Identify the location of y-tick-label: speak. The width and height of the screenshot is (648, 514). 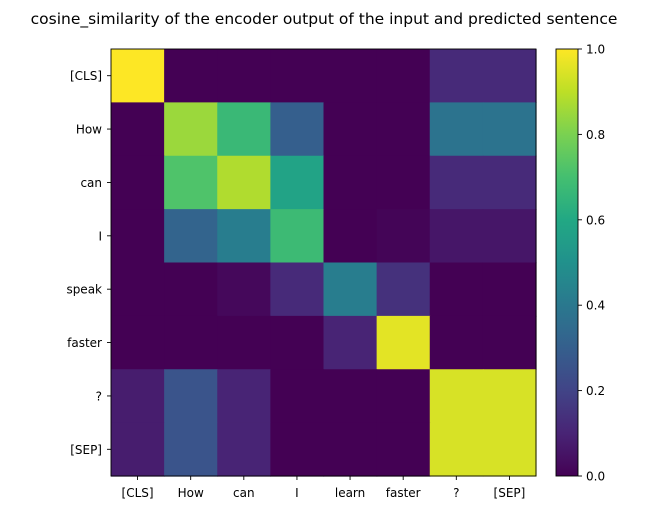
(84, 290).